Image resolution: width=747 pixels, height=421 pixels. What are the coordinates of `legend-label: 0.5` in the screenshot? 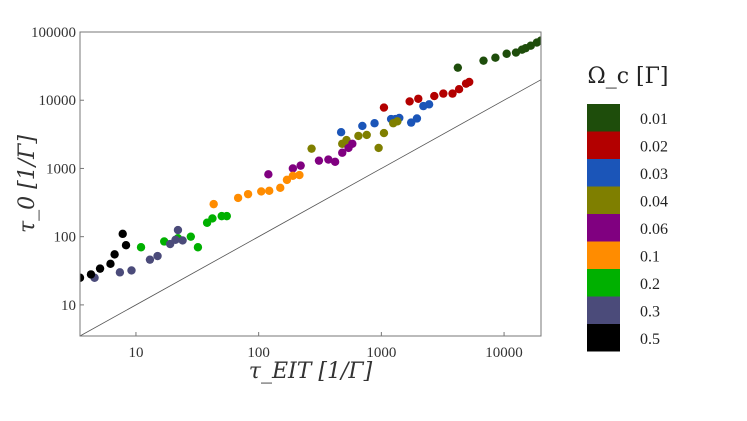 It's located at (650, 339).